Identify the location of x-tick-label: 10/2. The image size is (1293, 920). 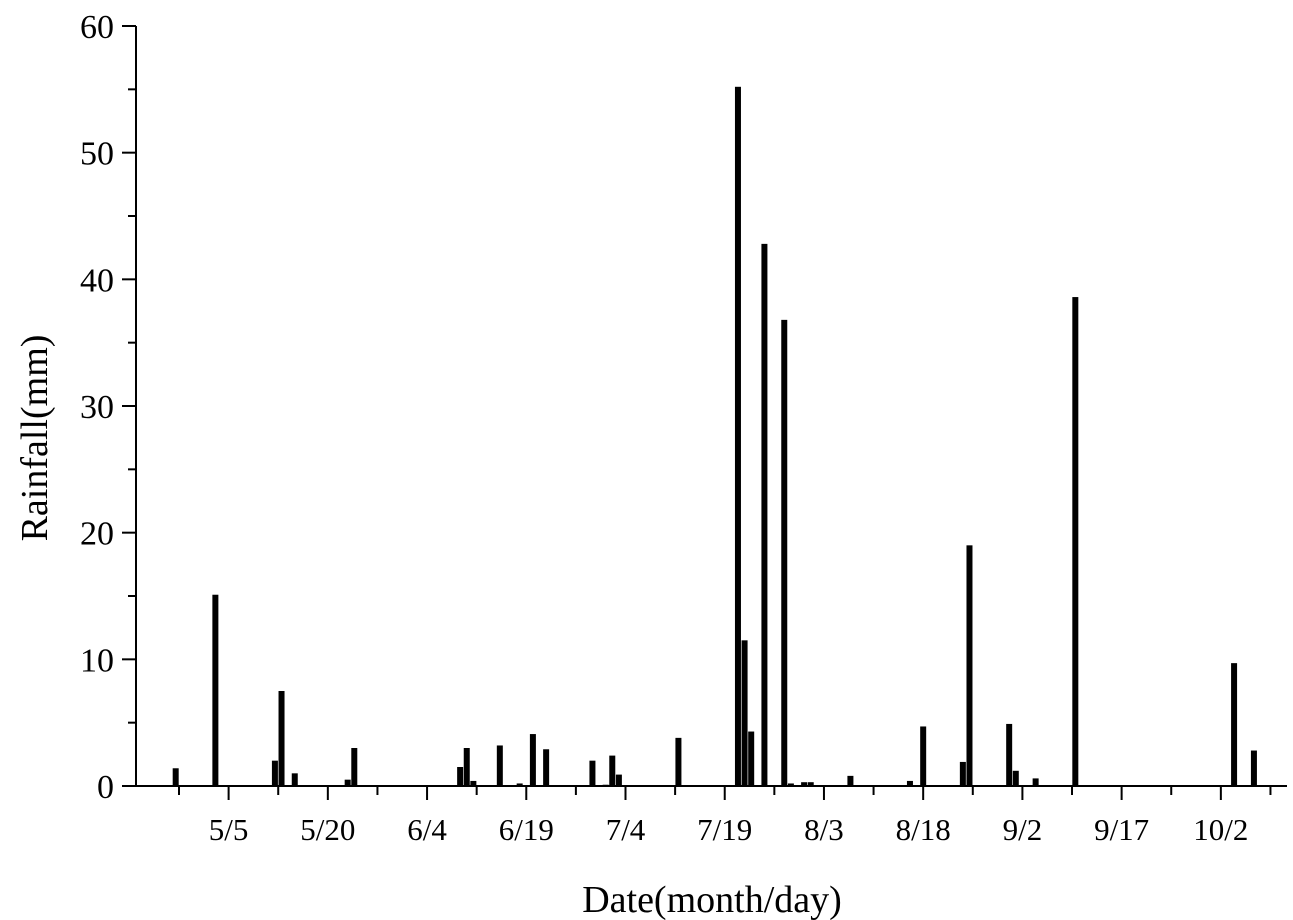
(1220, 829).